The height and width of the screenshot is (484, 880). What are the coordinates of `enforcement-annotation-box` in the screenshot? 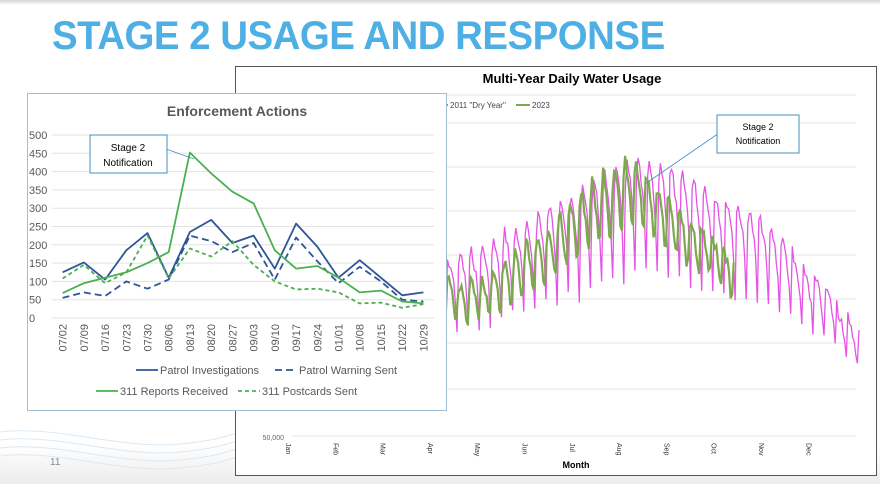 It's located at (128, 154).